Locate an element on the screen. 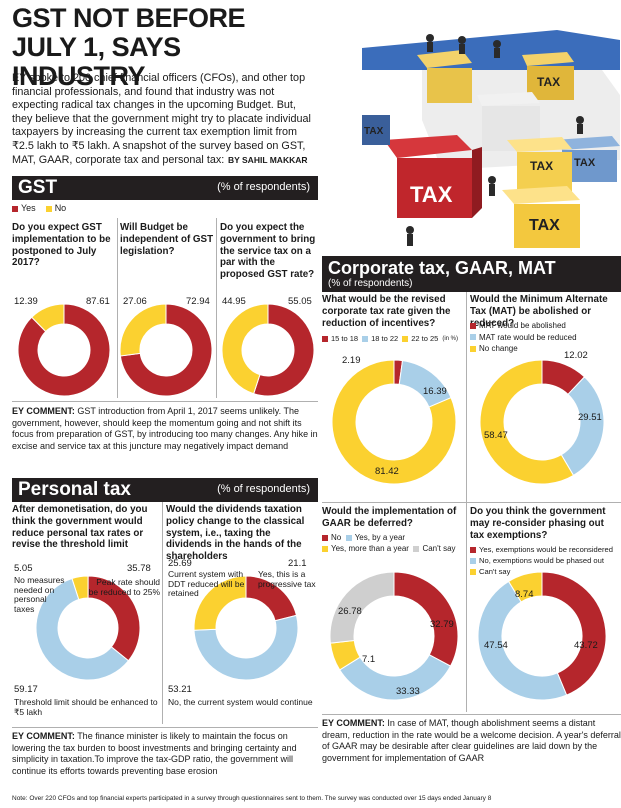  data-label: 25.69 is located at coordinates (180, 563).